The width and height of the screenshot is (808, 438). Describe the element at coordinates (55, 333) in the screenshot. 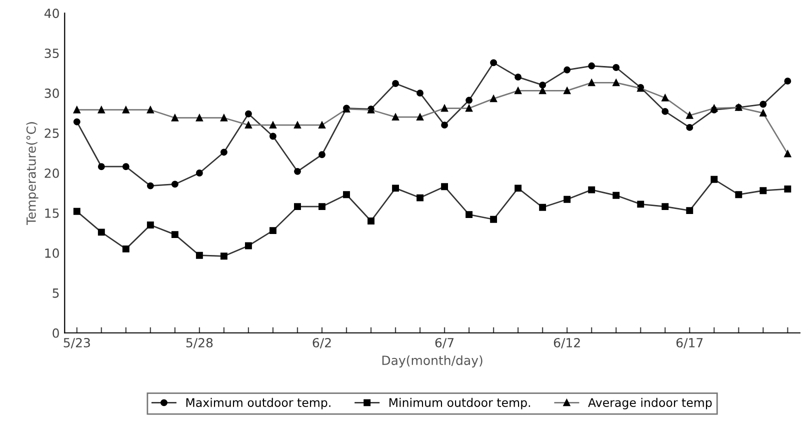

I see `y-tick-label: 0` at that location.